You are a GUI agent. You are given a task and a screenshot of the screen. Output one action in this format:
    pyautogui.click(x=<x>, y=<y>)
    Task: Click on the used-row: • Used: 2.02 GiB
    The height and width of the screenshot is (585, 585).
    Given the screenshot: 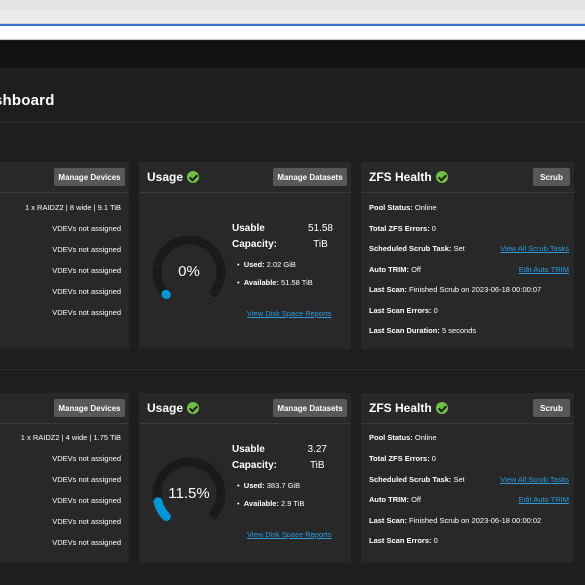 What is the action you would take?
    pyautogui.click(x=266, y=264)
    